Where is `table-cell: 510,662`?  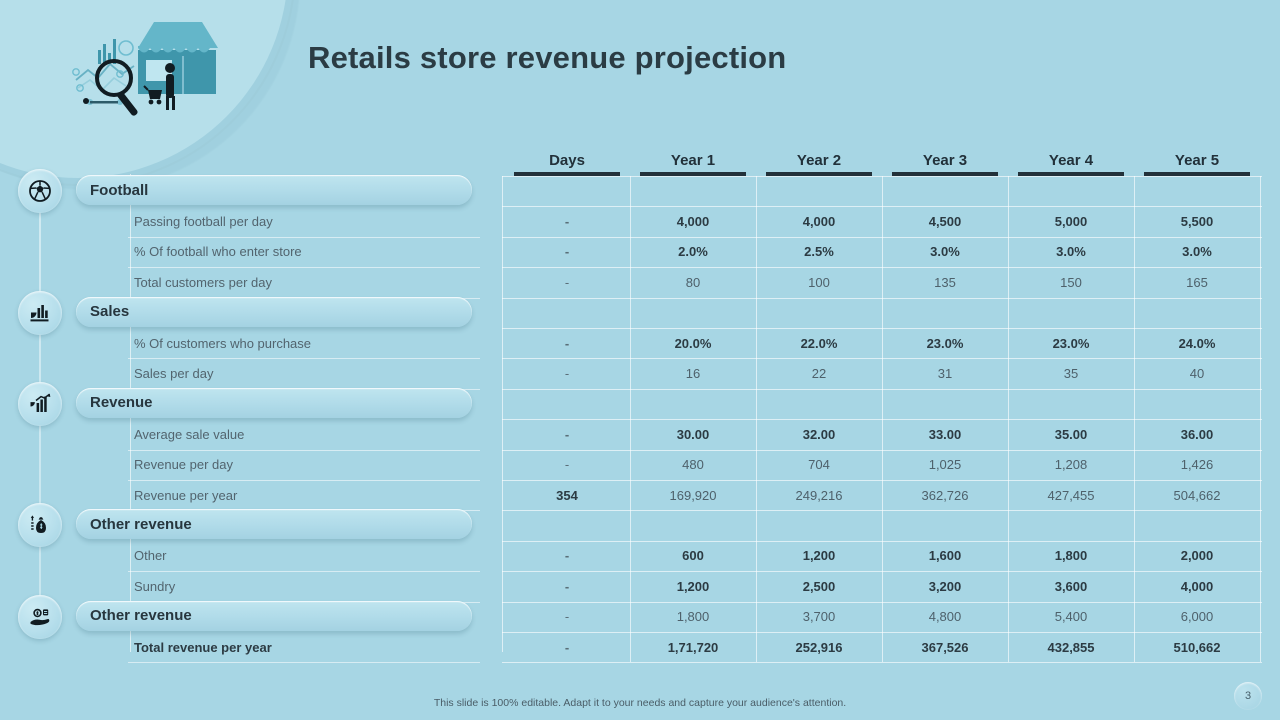 table-cell: 510,662 is located at coordinates (1197, 647).